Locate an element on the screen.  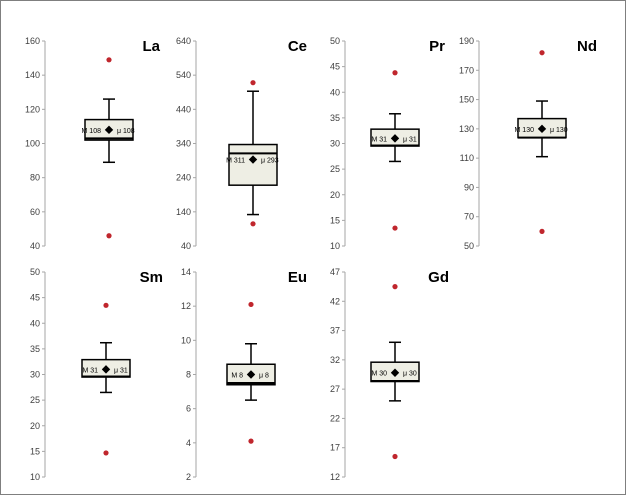
nd-tick-label: 170 is located at coordinates (466, 70).